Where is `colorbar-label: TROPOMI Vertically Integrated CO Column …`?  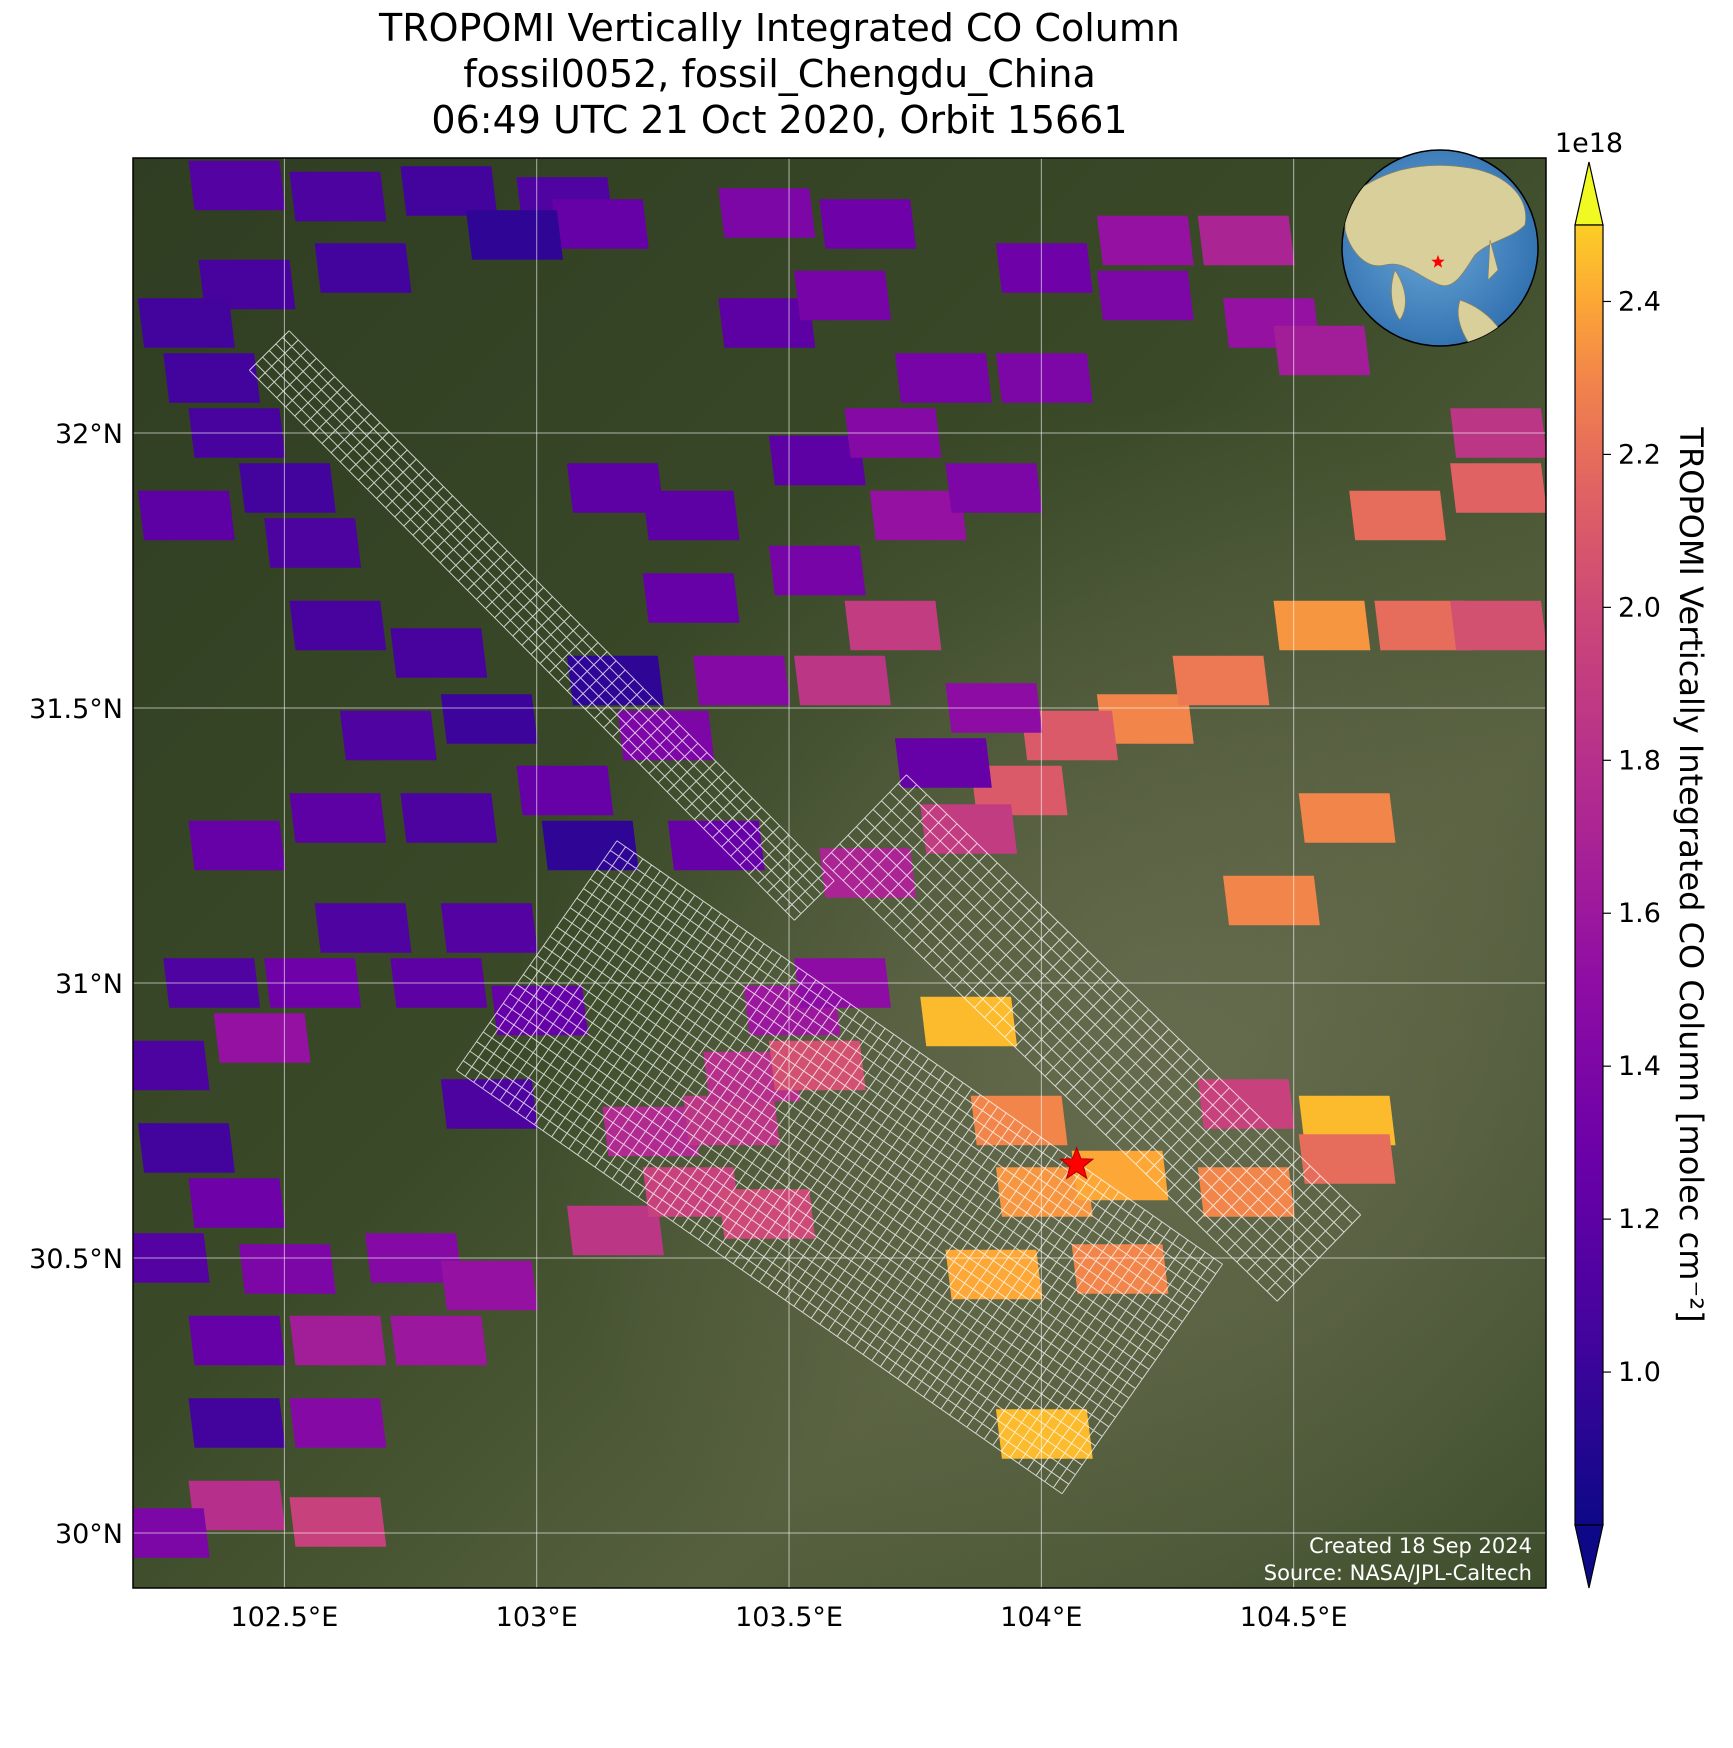 colorbar-label: TROPOMI Vertically Integrated CO Column … is located at coordinates (1691, 874).